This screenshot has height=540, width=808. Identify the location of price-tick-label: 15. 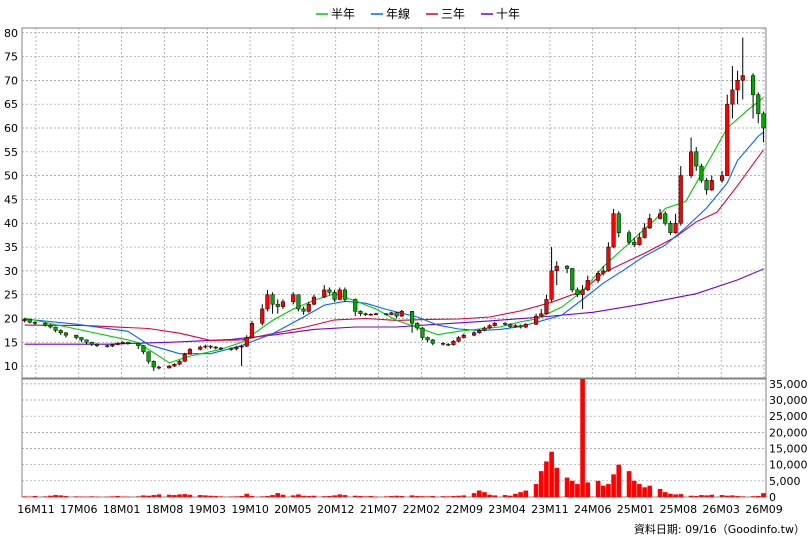
(11, 342).